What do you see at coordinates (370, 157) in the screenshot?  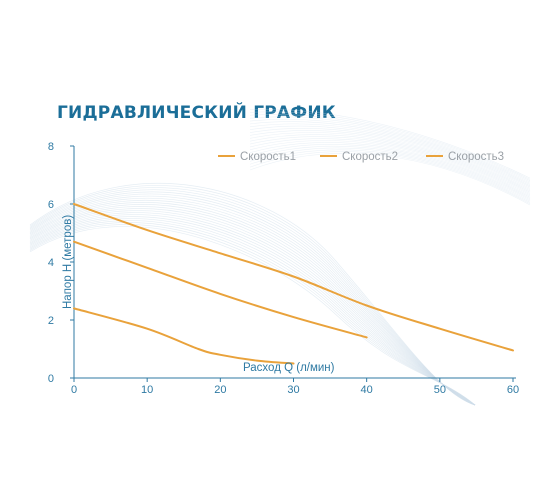 I see `legend-label-2: Скорость2` at bounding box center [370, 157].